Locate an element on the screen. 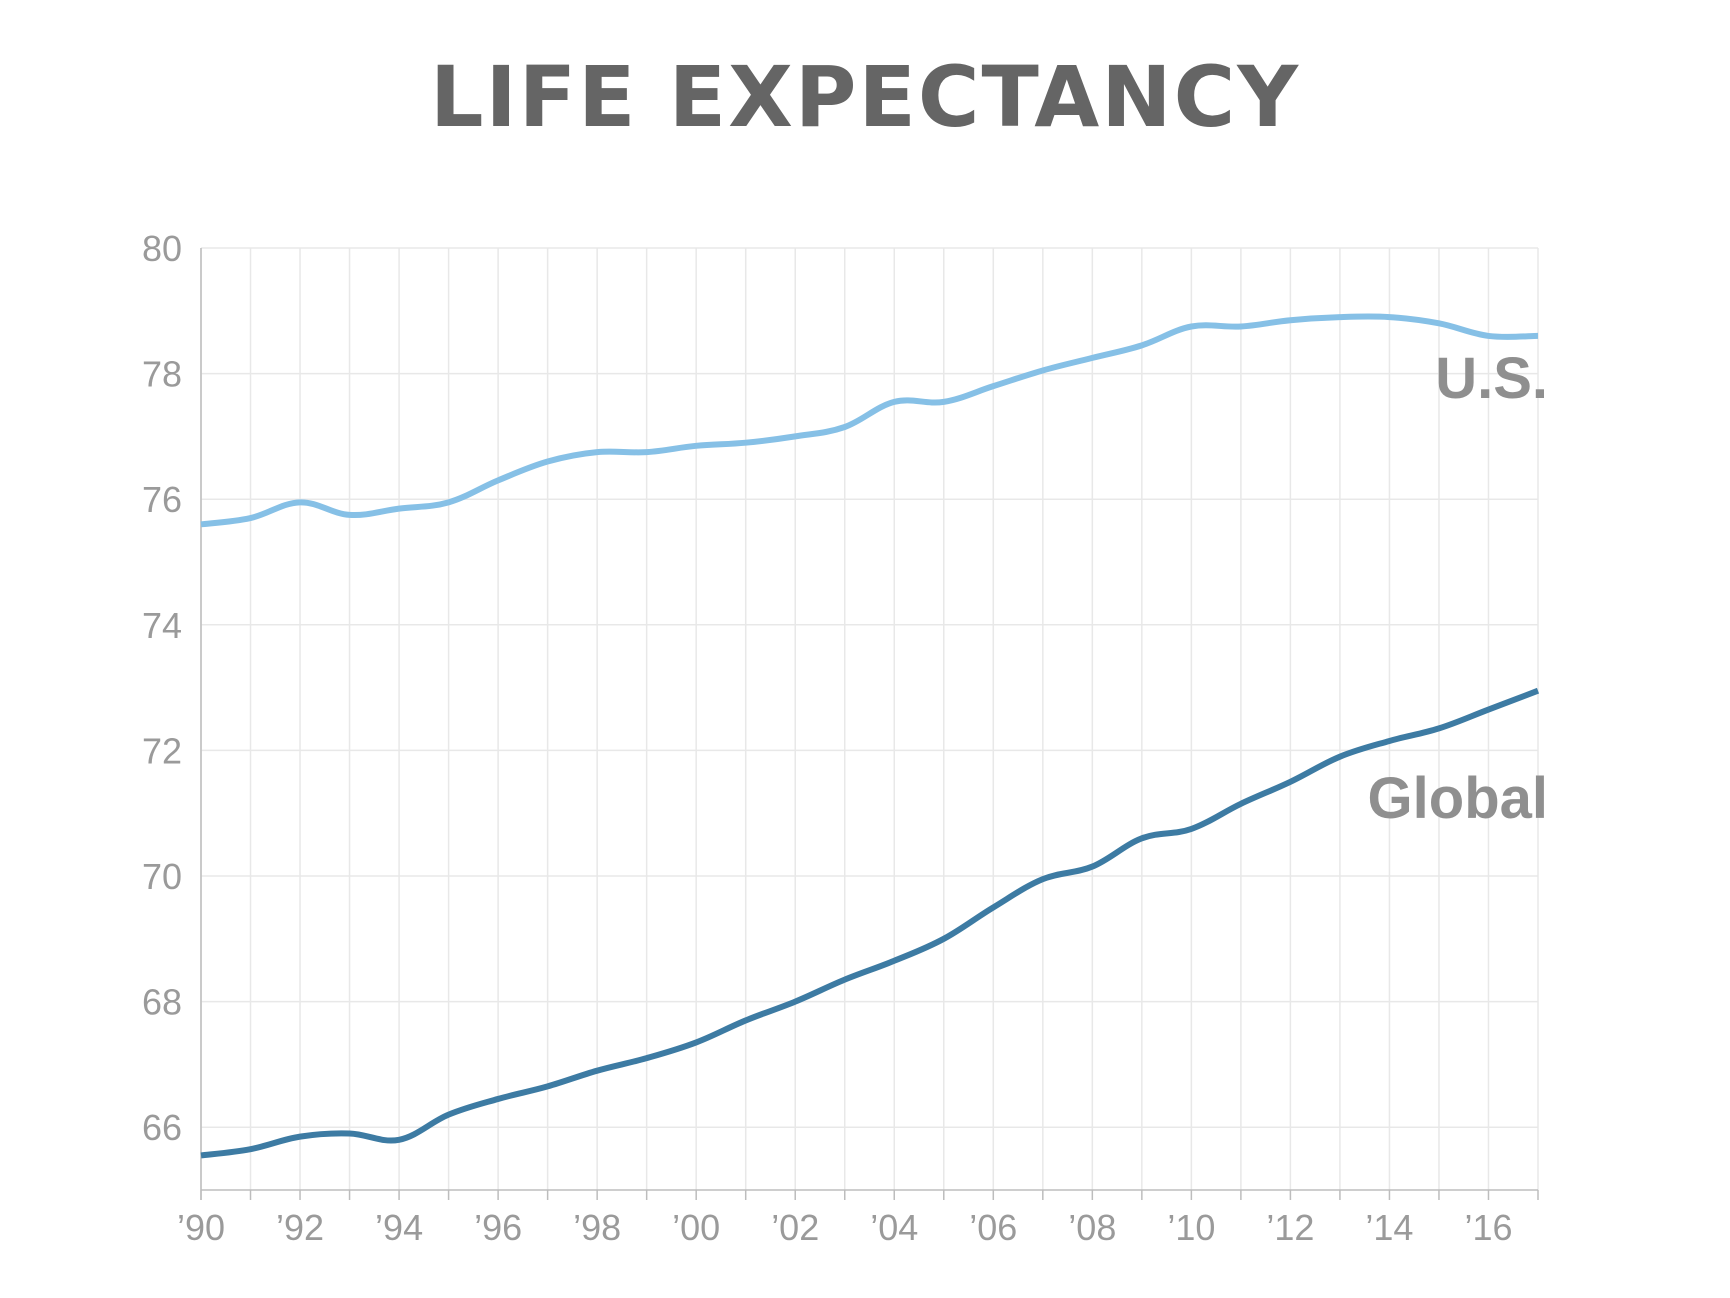  x-tick-label: ’98 is located at coordinates (597, 1227).